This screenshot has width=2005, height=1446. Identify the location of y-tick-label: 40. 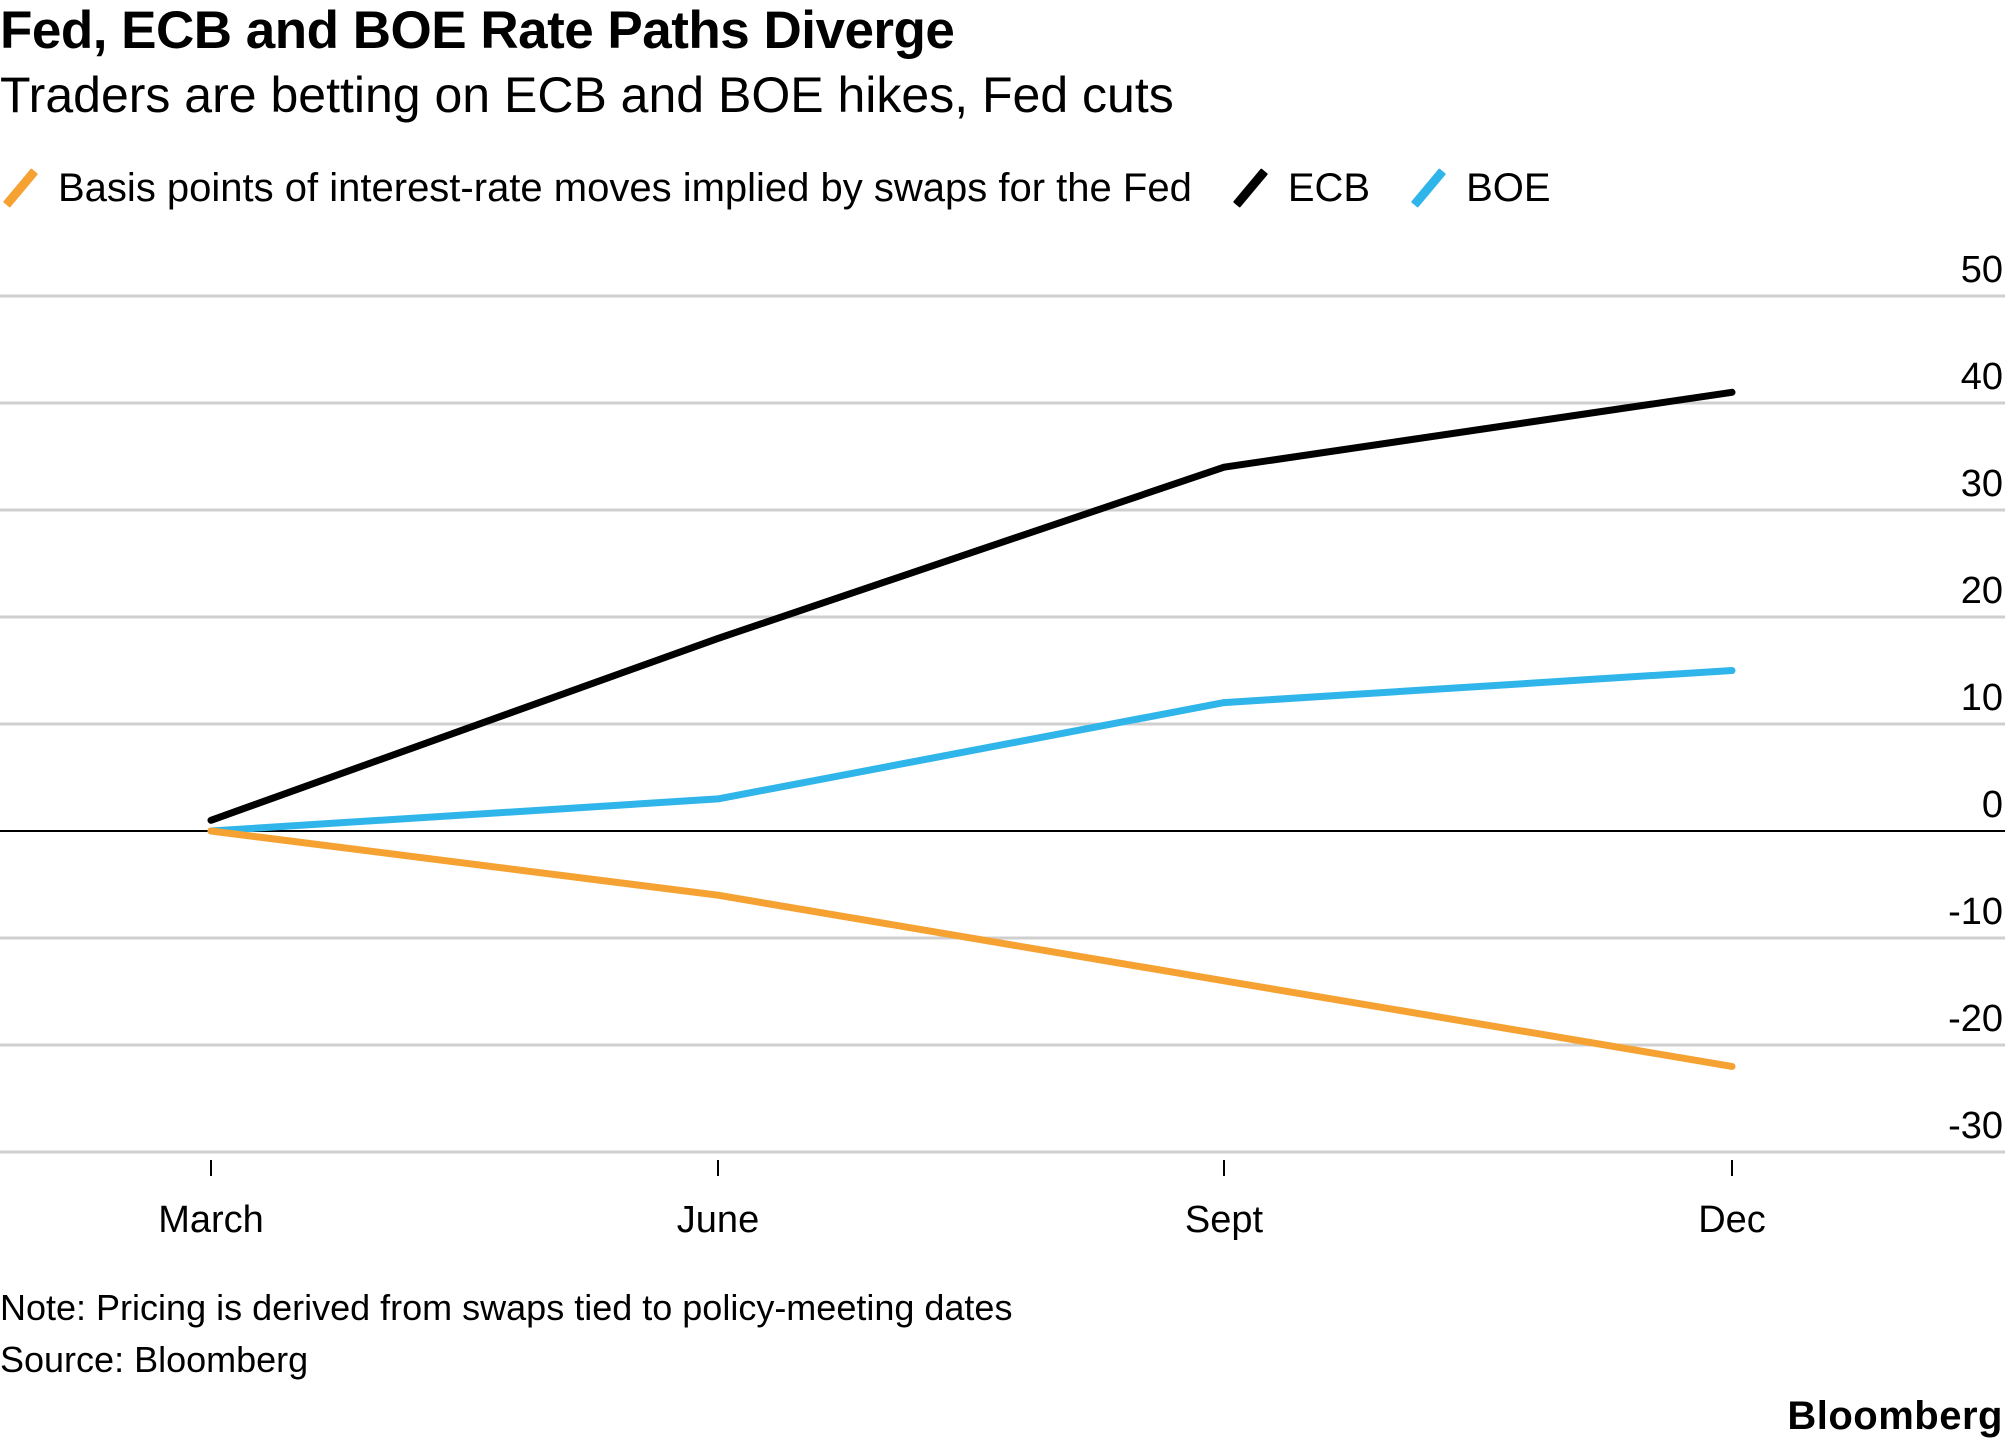
(1982, 377).